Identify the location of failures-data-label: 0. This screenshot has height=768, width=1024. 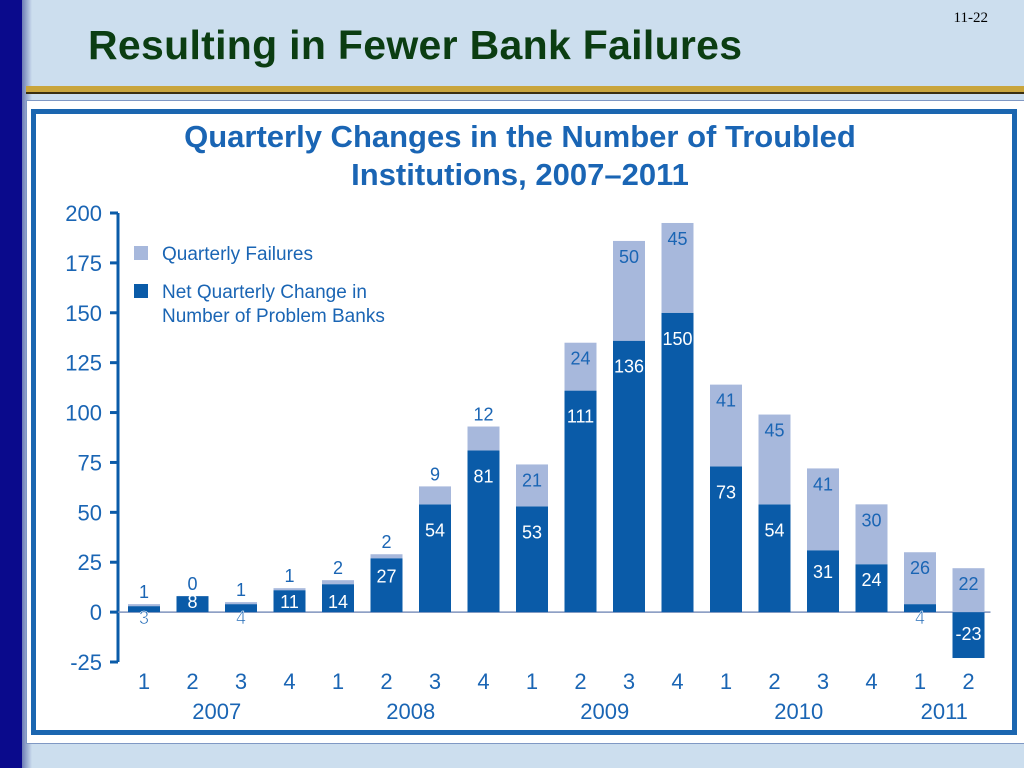
(192, 584).